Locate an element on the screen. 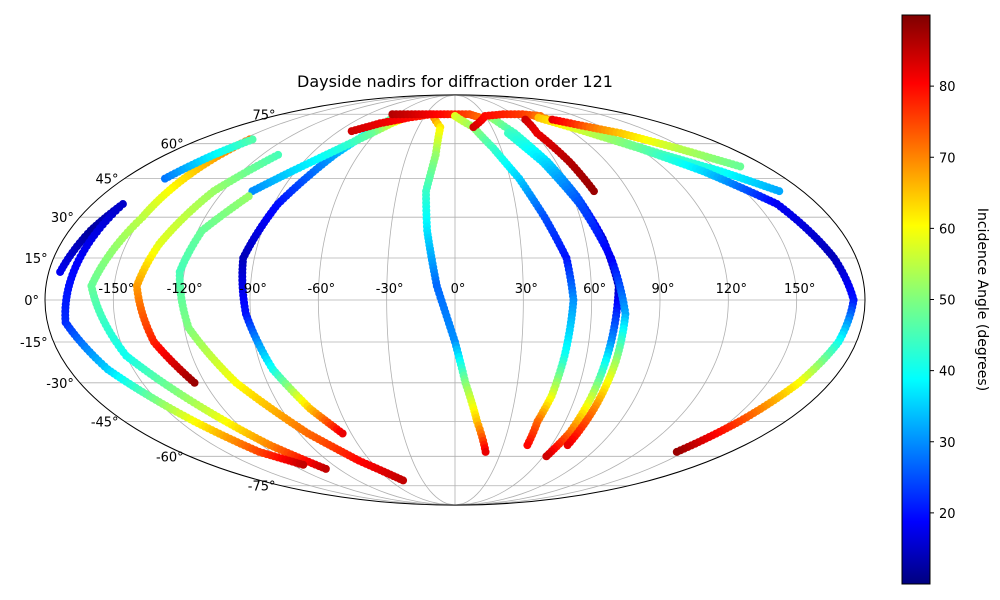 The width and height of the screenshot is (1000, 600). colorbar-tick-label: 80 is located at coordinates (947, 87).